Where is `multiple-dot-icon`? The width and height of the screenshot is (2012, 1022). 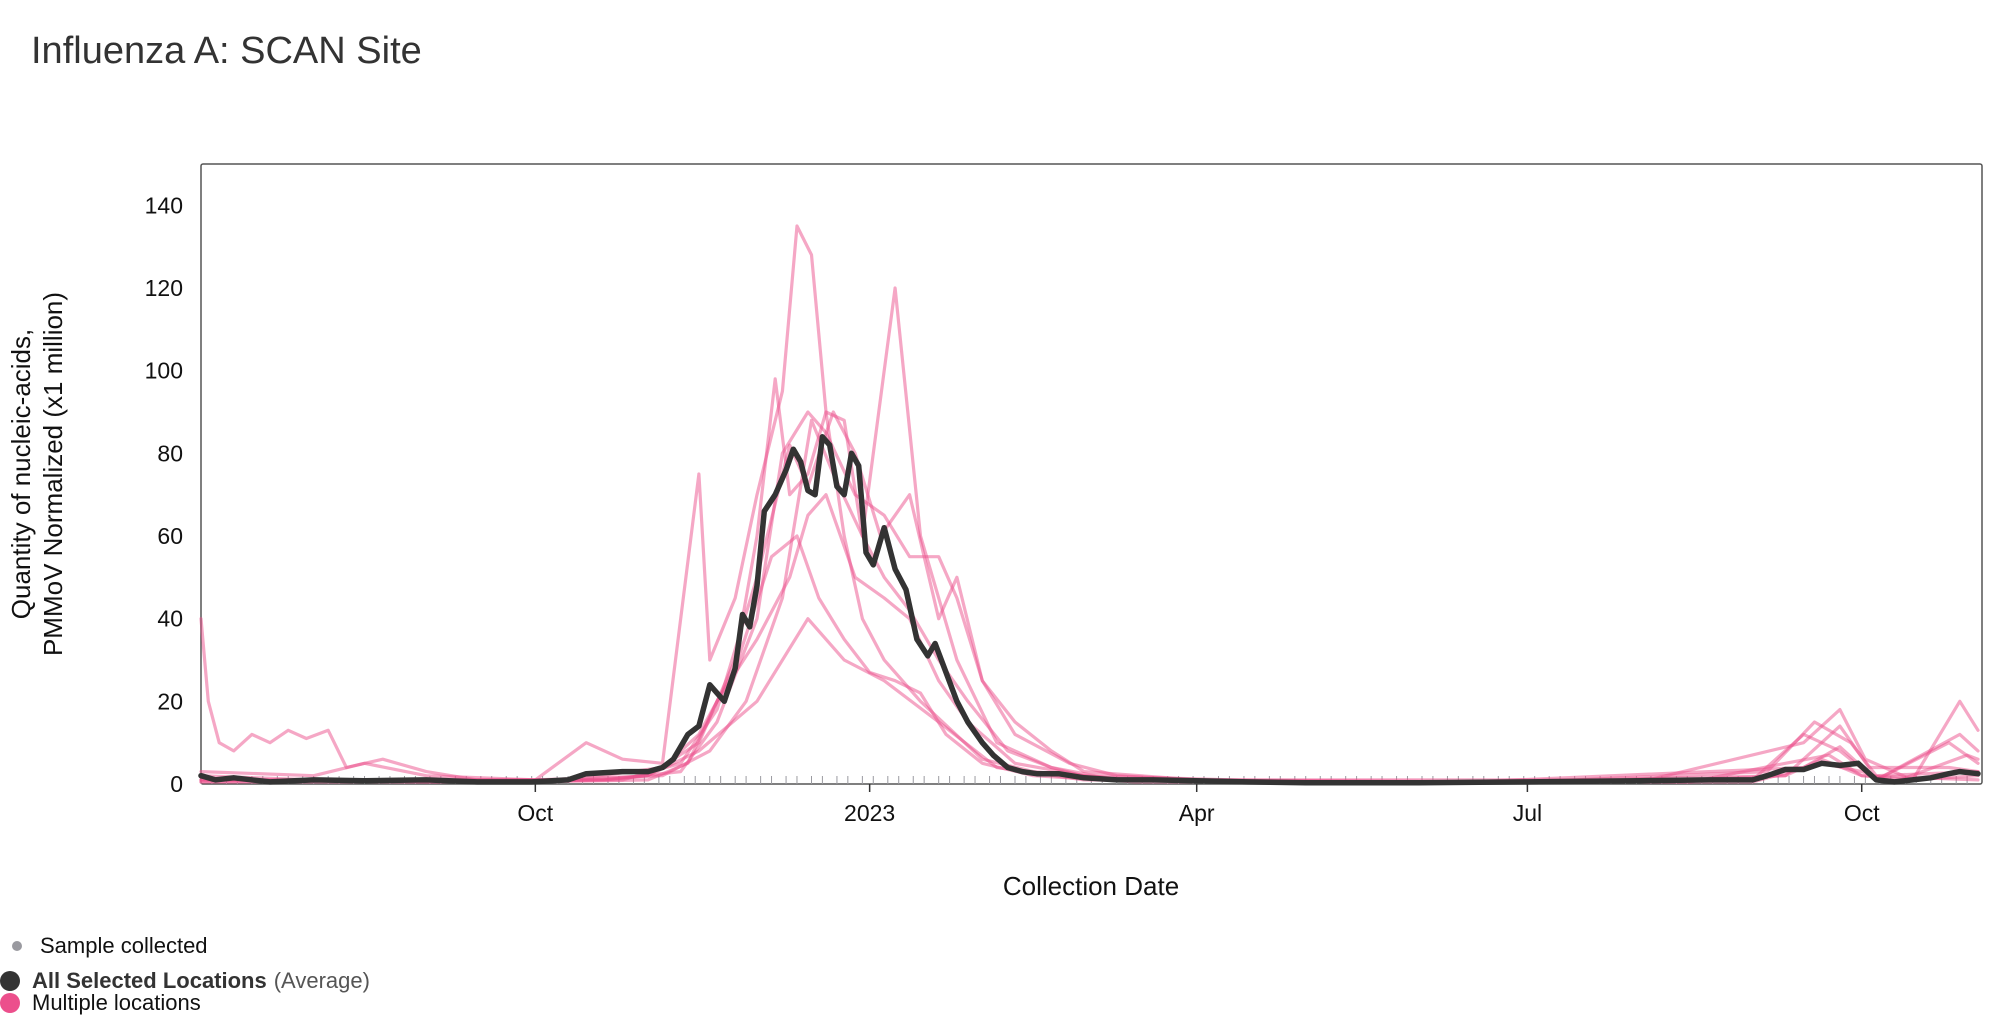
multiple-dot-icon is located at coordinates (10, 1003).